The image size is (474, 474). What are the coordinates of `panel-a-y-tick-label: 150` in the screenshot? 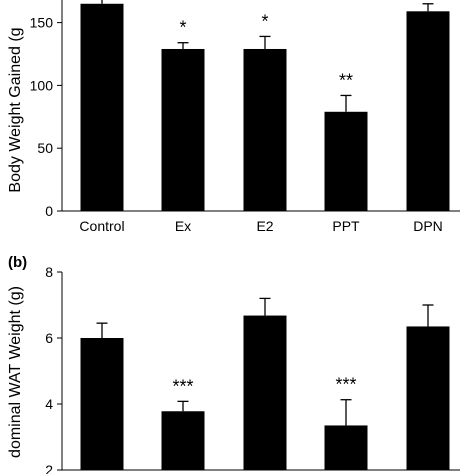 It's located at (42, 23).